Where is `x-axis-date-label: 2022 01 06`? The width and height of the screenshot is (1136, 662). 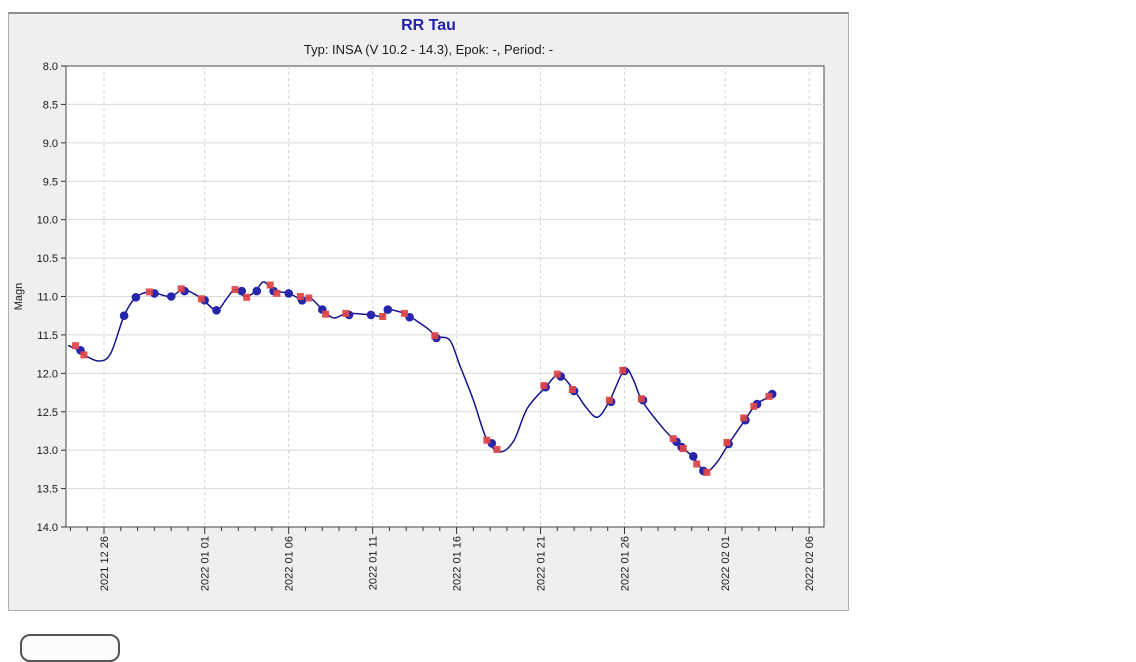 x-axis-date-label: 2022 01 06 is located at coordinates (290, 563).